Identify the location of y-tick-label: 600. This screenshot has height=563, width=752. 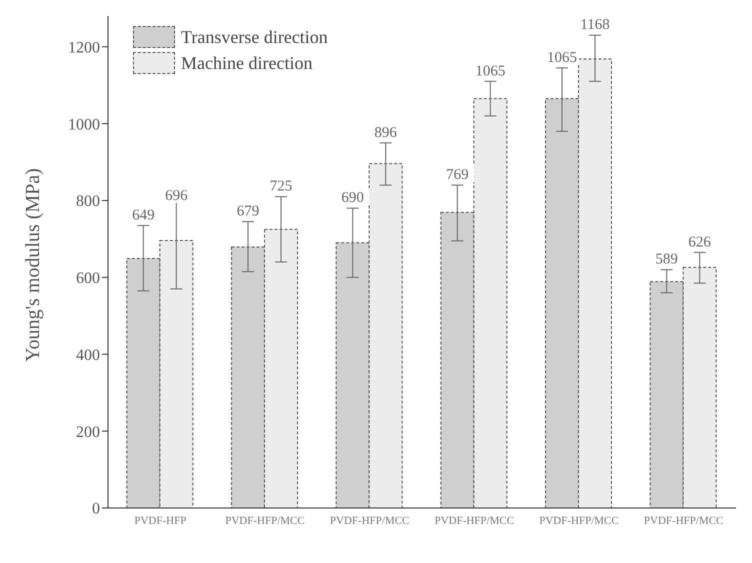
(88, 279).